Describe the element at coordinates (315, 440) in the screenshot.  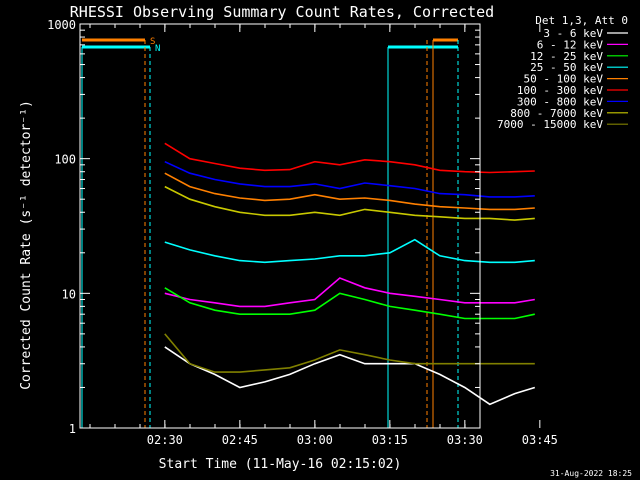
I see `x-tick-label: 03:00` at that location.